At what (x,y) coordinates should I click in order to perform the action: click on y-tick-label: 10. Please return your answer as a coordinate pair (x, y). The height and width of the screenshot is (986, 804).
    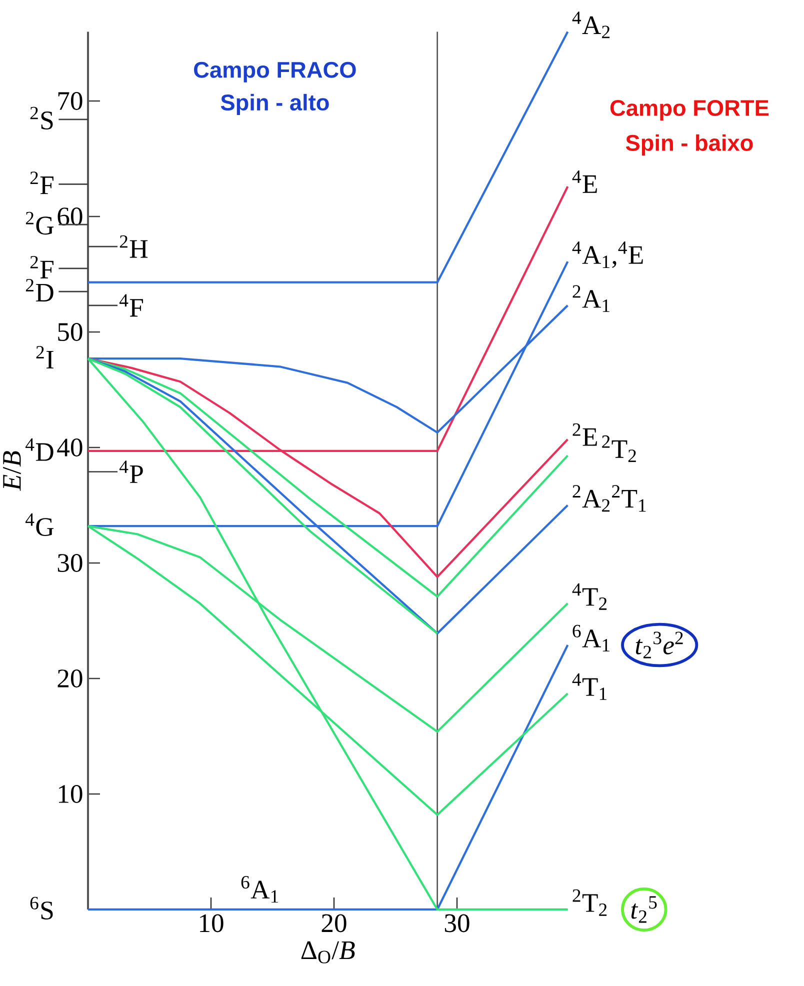
    Looking at the image, I should click on (70, 794).